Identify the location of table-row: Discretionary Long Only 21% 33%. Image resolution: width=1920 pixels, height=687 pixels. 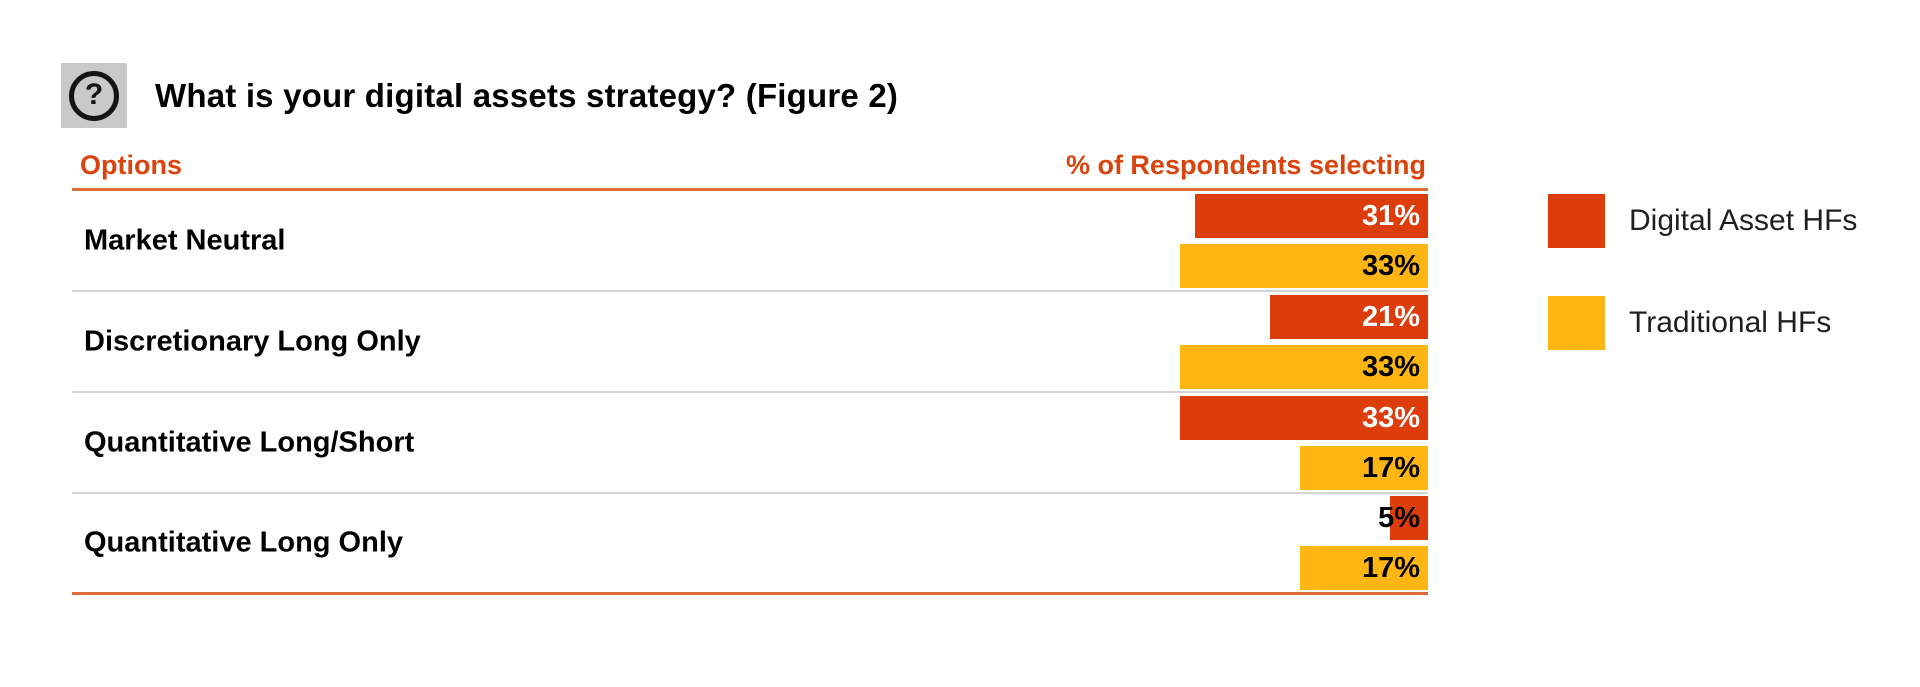
(750, 342).